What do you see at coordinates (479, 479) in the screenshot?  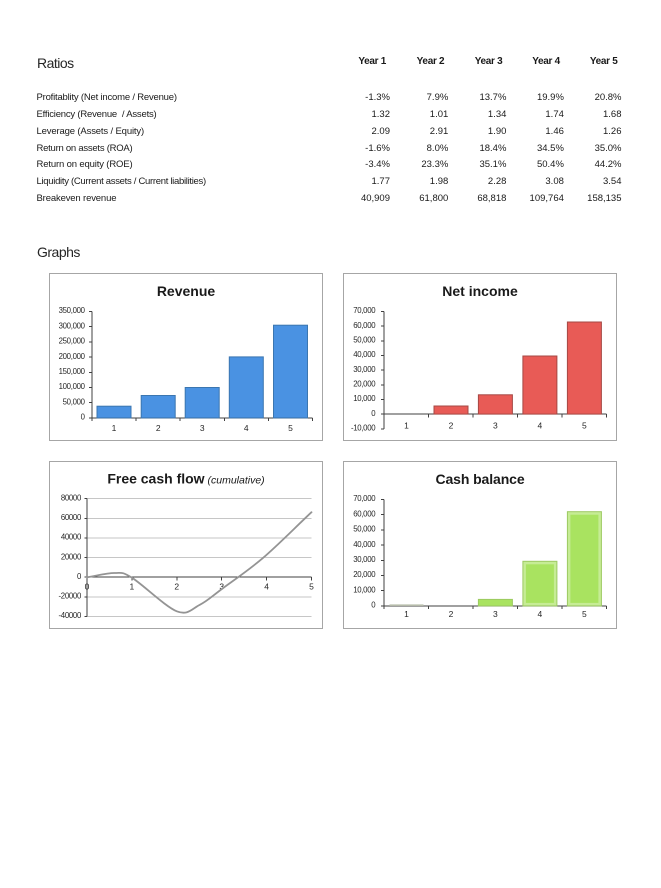 I see `svg-text: Cash balance` at bounding box center [479, 479].